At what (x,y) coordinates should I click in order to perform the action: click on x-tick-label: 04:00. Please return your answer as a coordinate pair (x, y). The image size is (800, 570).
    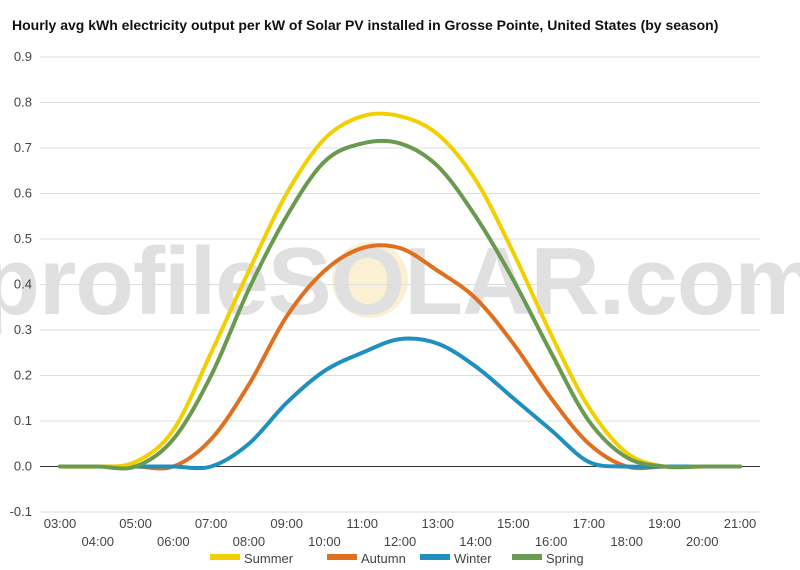
    Looking at the image, I should click on (98, 541).